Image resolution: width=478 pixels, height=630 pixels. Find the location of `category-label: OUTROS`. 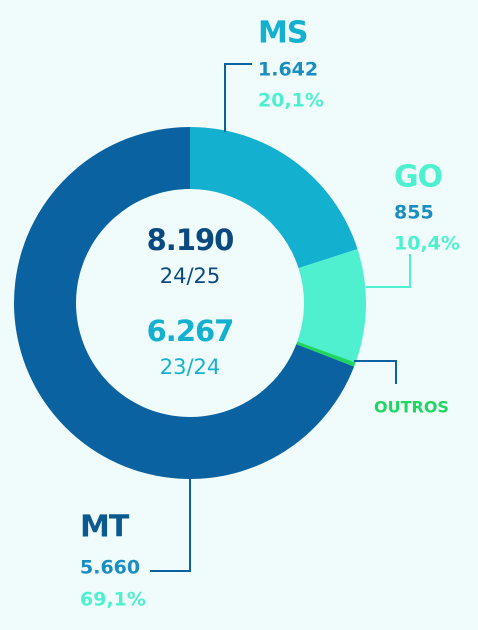

category-label: OUTROS is located at coordinates (411, 407).